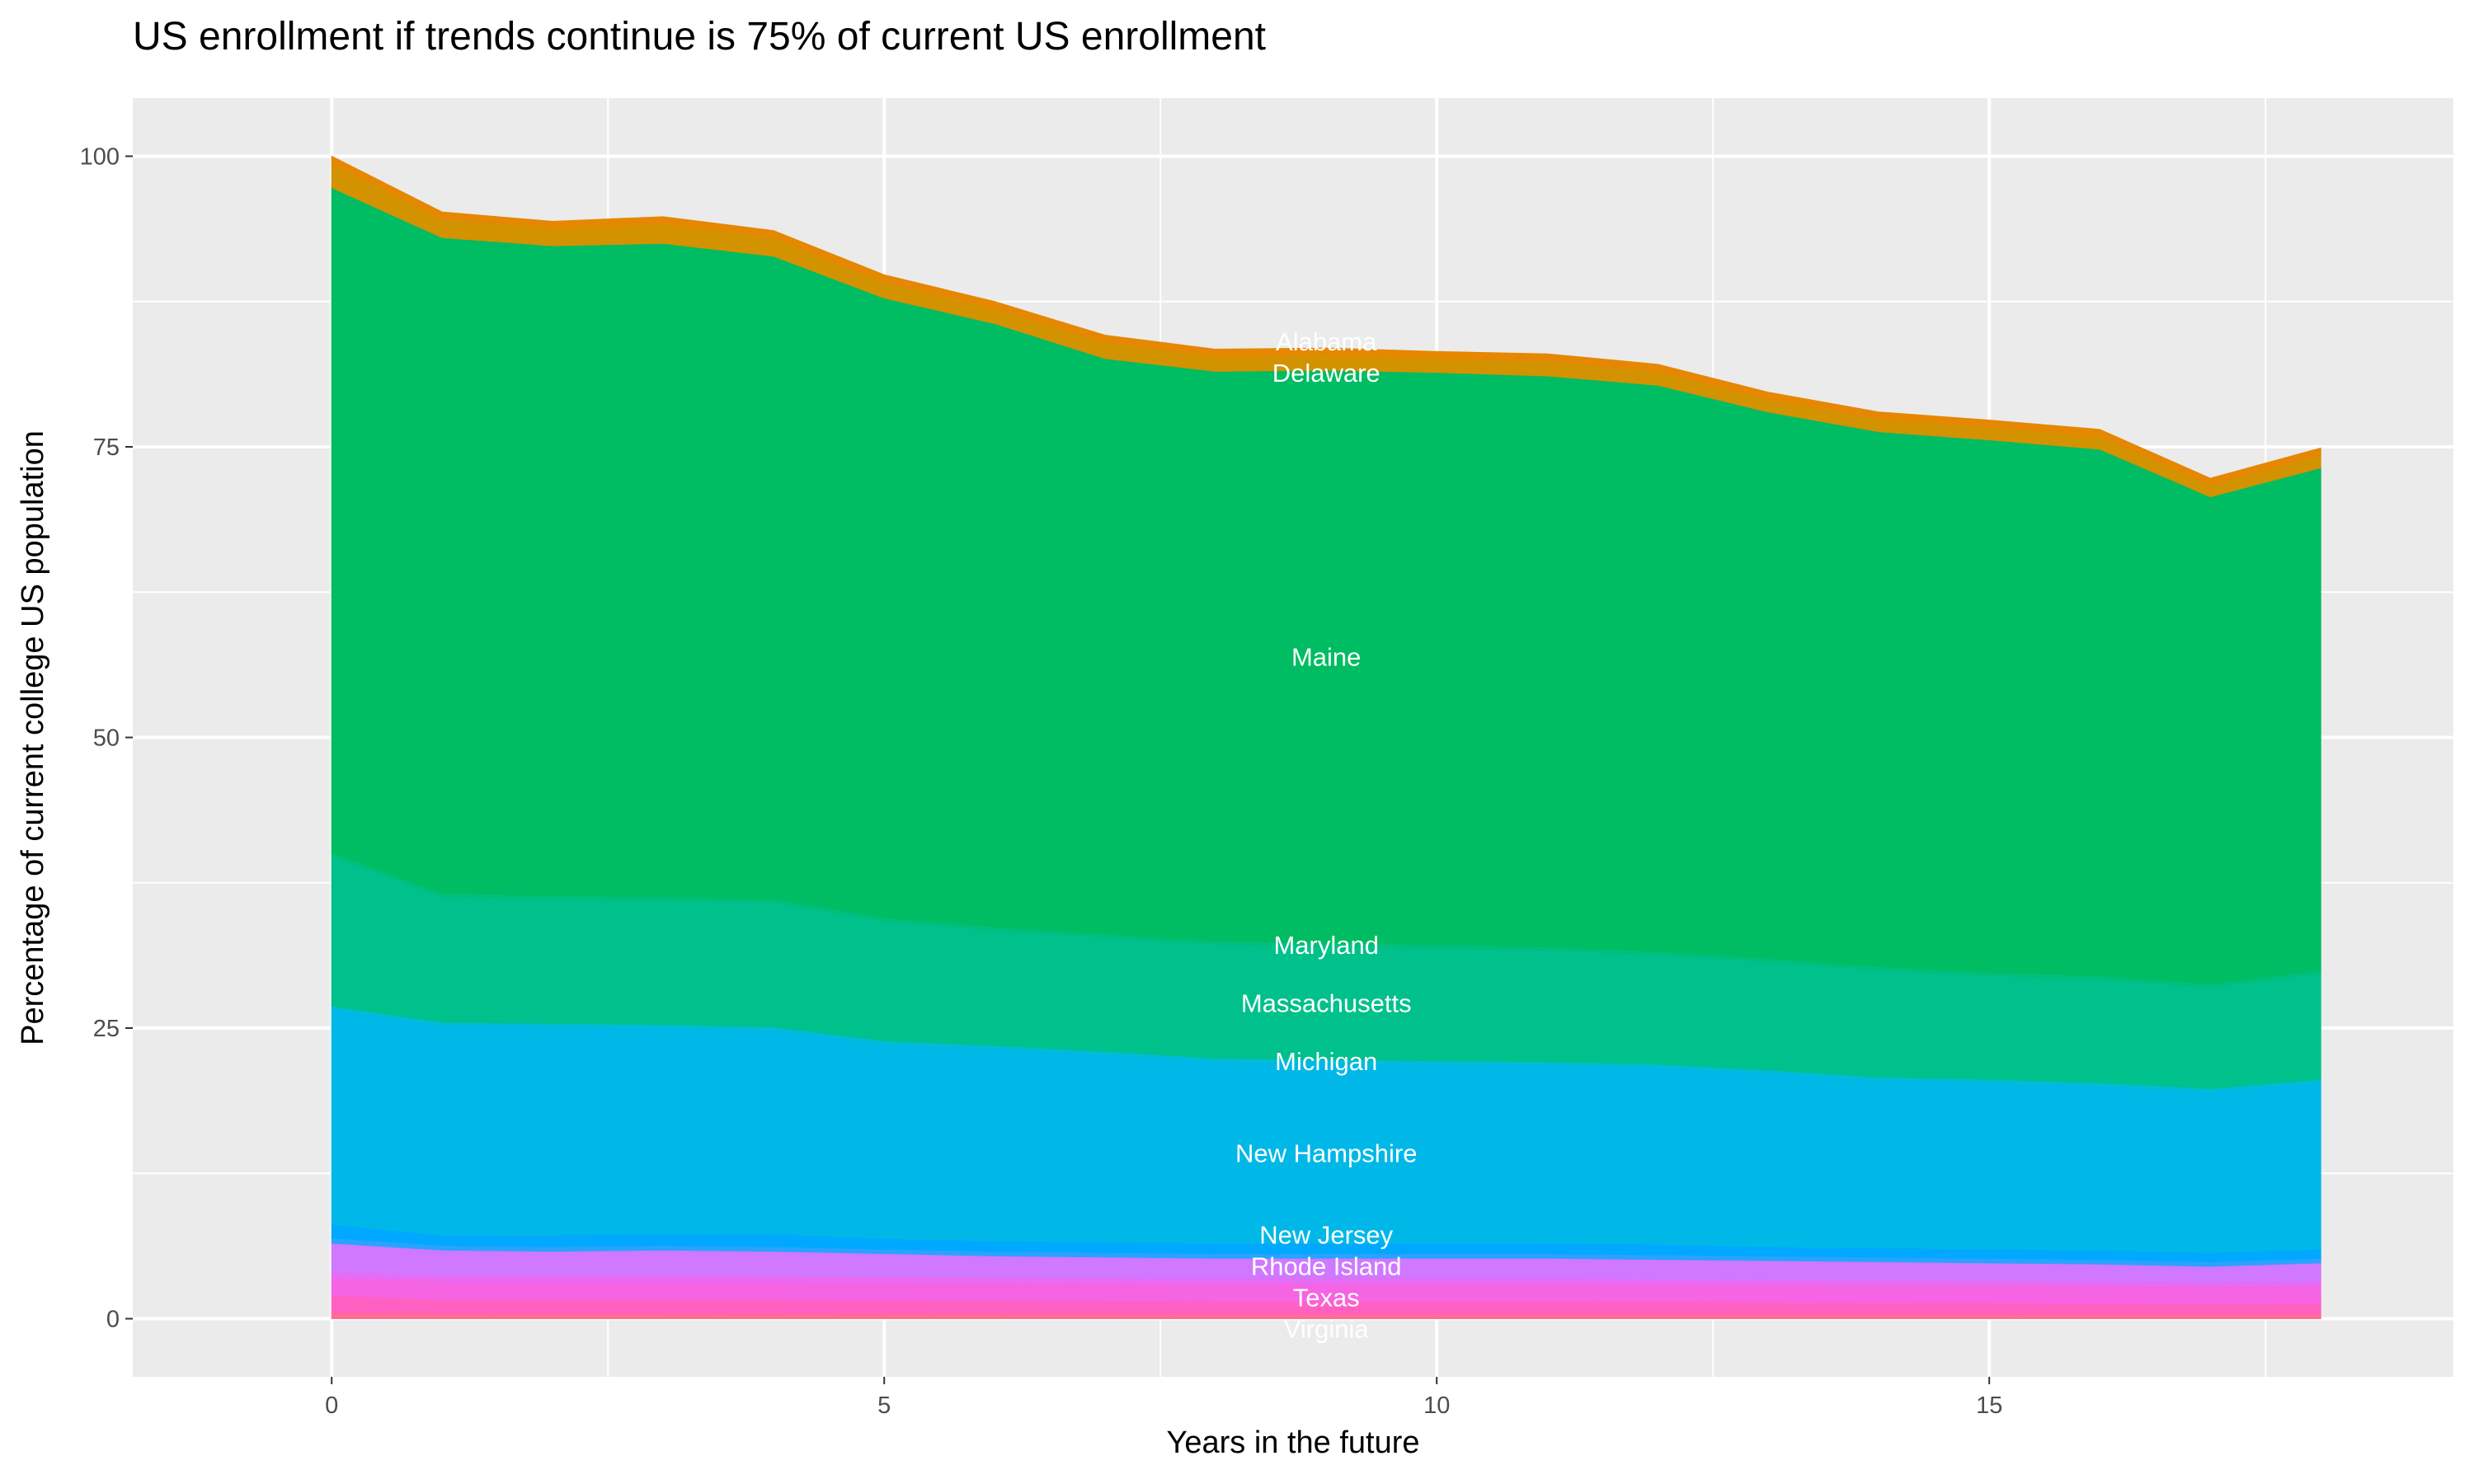  What do you see at coordinates (100, 157) in the screenshot?
I see `y-tick-label: 100` at bounding box center [100, 157].